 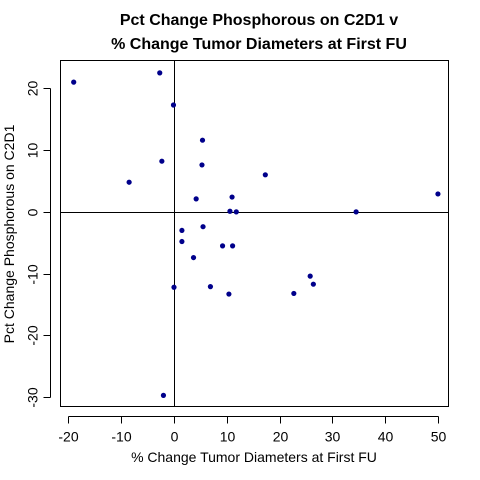 I want to click on x-tick-label: 20, so click(x=281, y=437).